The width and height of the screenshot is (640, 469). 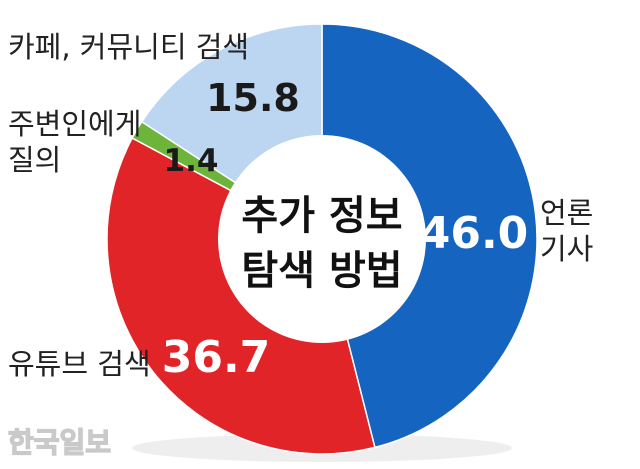 What do you see at coordinates (59, 442) in the screenshot?
I see `watermark-logo: 한국일보` at bounding box center [59, 442].